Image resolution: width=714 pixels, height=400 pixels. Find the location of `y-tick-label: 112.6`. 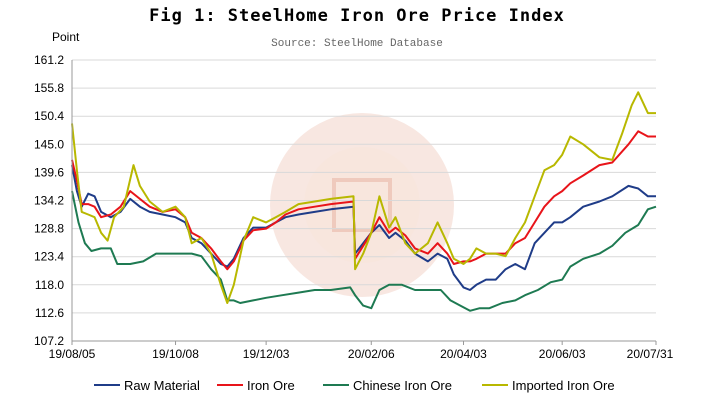

y-tick-label: 112.6 is located at coordinates (49, 313).